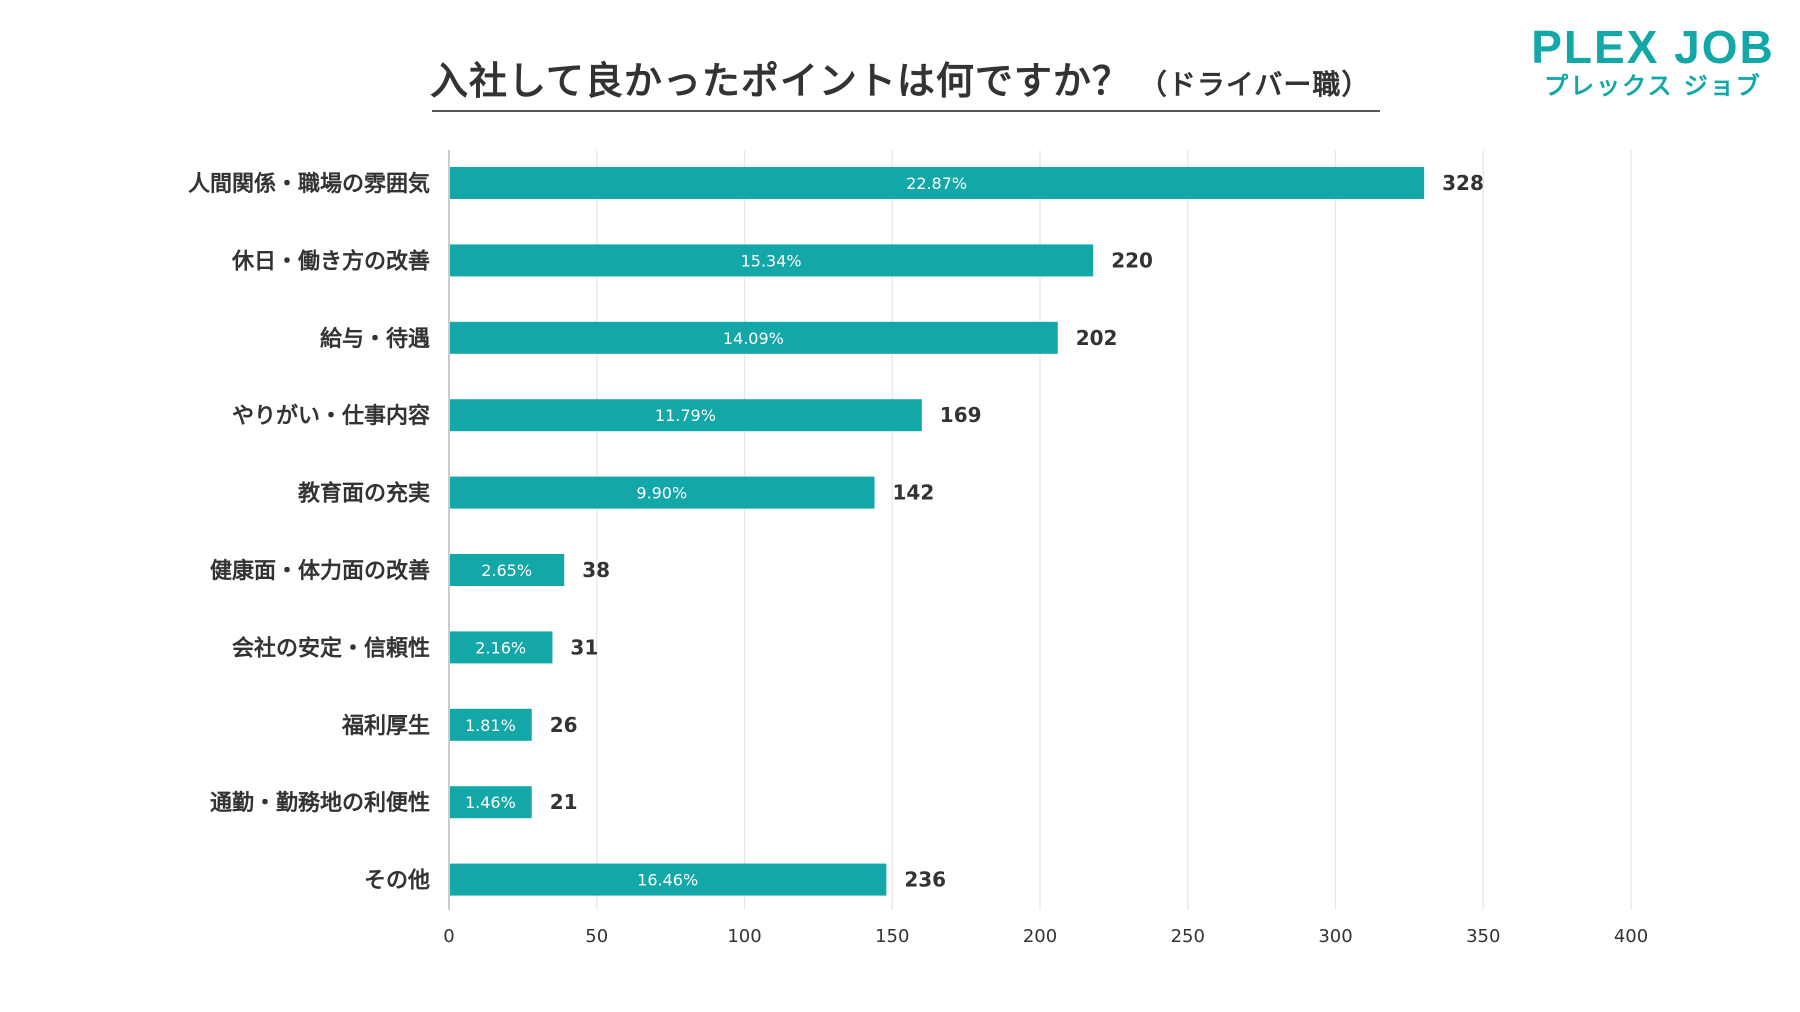 Image resolution: width=1800 pixels, height=1012 pixels. What do you see at coordinates (1335, 936) in the screenshot?
I see `x-tick-label: 300` at bounding box center [1335, 936].